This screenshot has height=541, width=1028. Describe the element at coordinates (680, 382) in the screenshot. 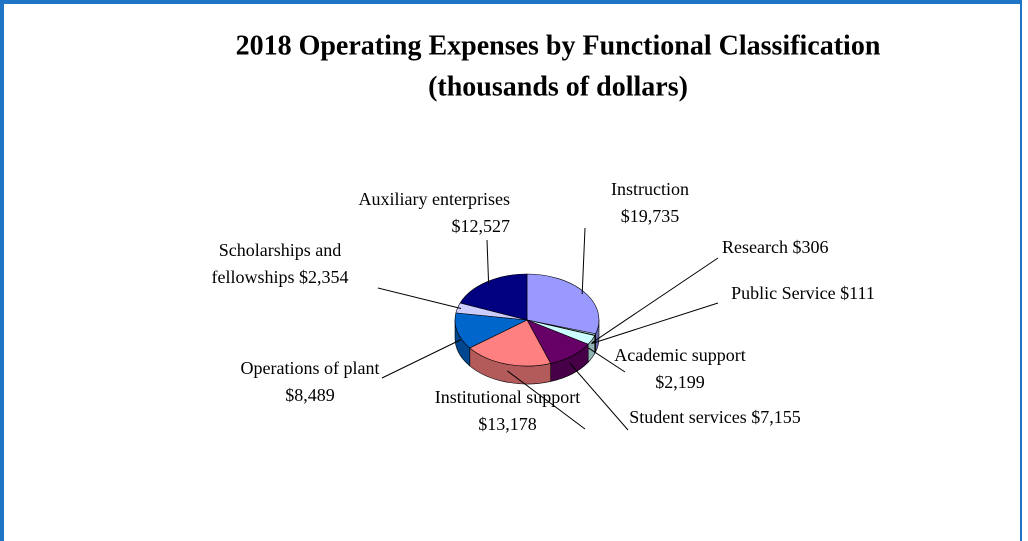

I see `value-label: $2,199` at that location.